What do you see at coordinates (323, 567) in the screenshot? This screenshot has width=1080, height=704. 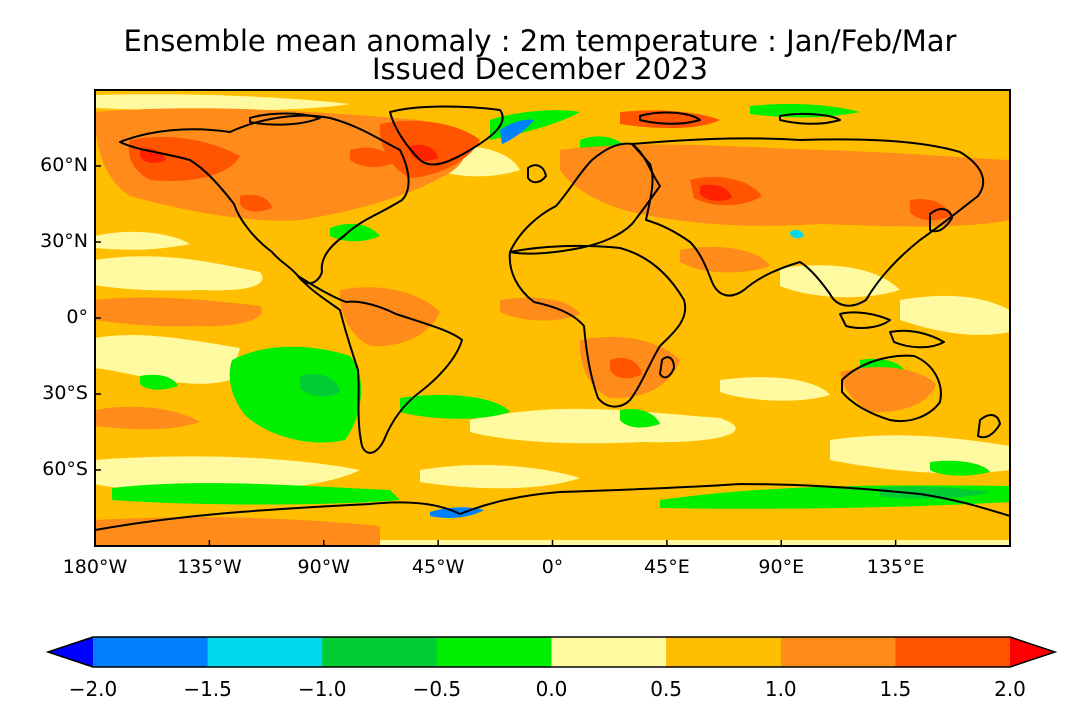 I see `lon-tick-label: 90°W` at bounding box center [323, 567].